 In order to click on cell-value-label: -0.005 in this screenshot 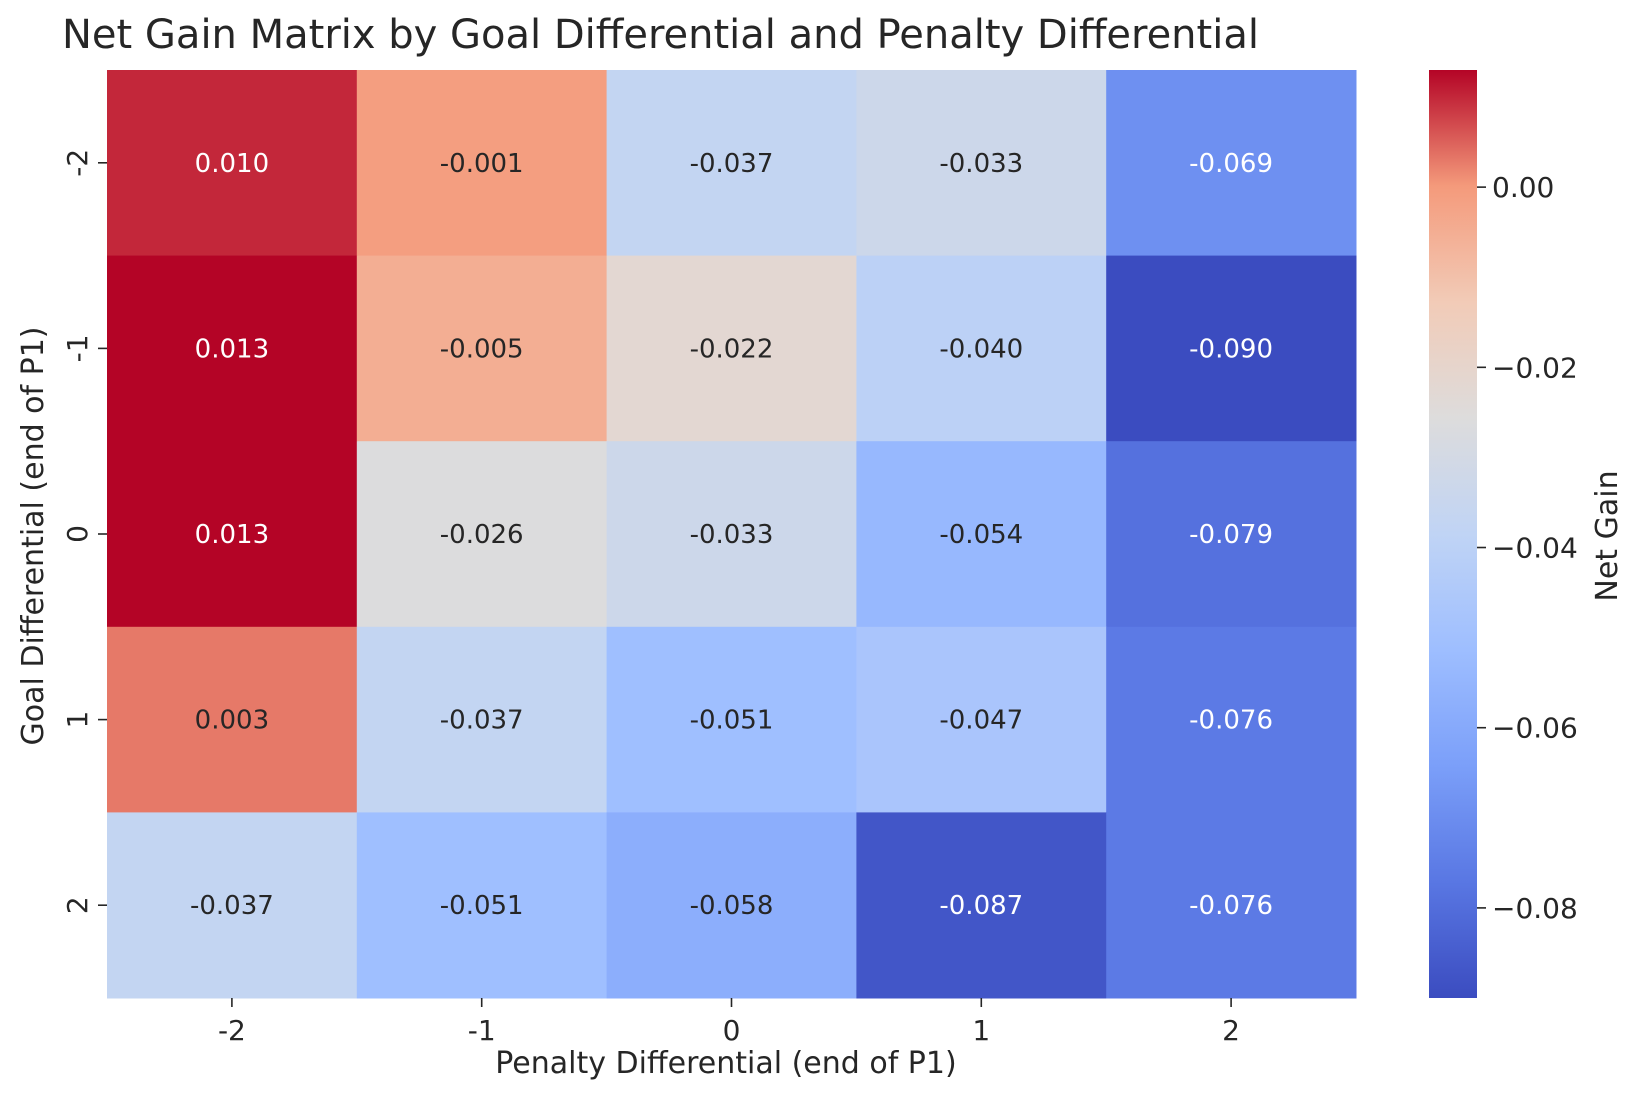, I will do `click(482, 349)`.